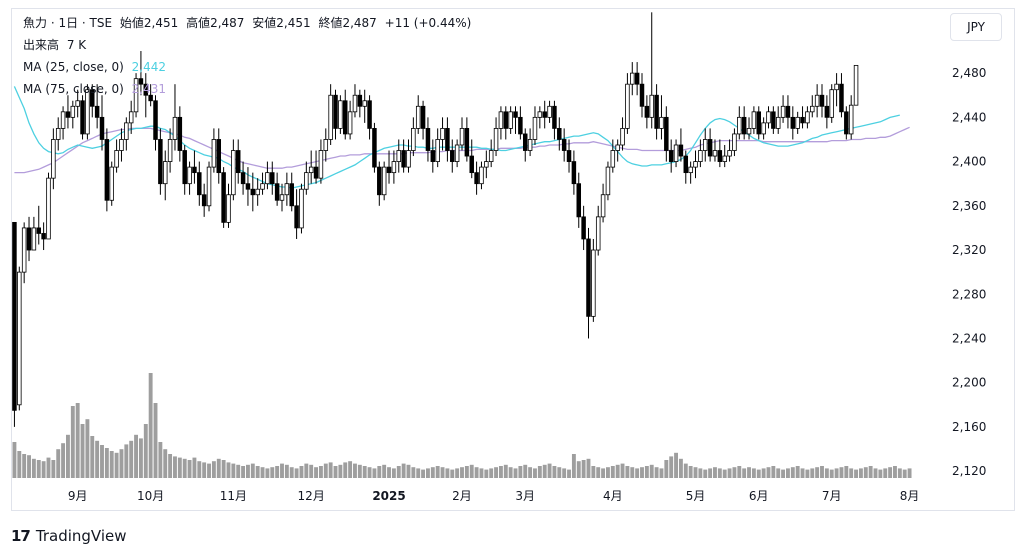  I want to click on x-tick-label: 11月, so click(233, 496).